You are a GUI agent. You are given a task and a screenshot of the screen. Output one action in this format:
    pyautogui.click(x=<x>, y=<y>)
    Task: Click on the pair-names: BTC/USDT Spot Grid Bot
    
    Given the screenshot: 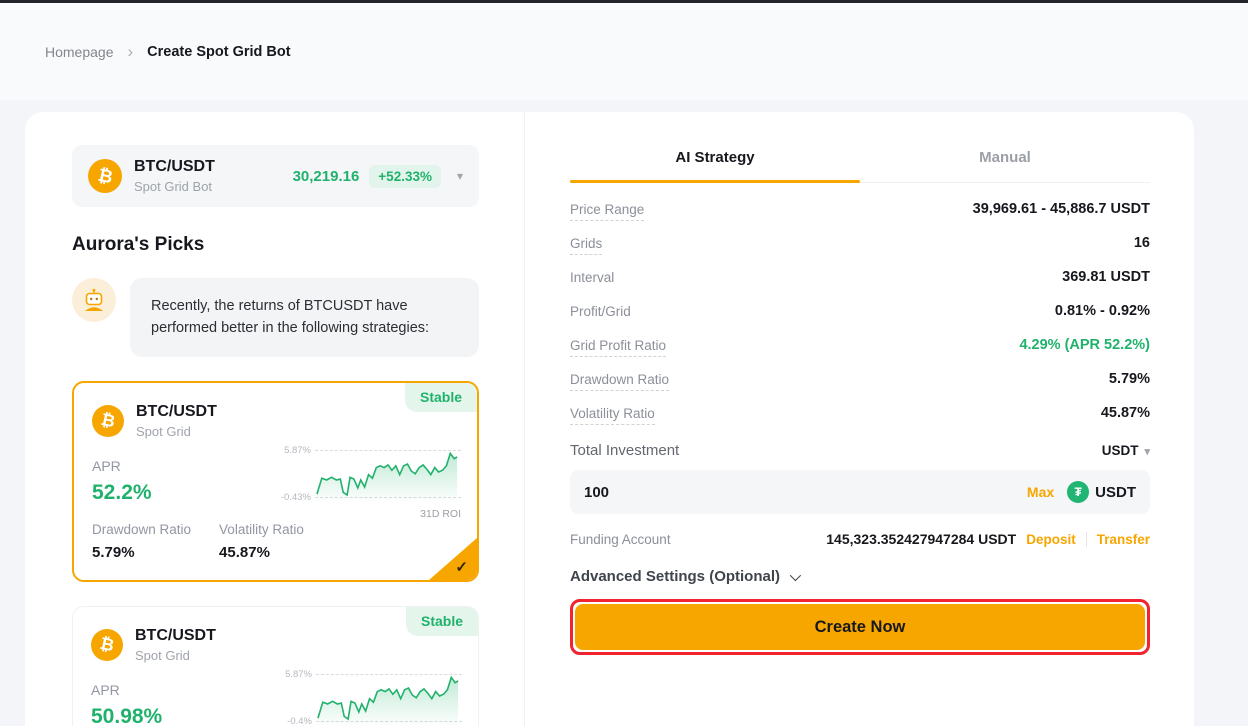 What is the action you would take?
    pyautogui.click(x=174, y=176)
    